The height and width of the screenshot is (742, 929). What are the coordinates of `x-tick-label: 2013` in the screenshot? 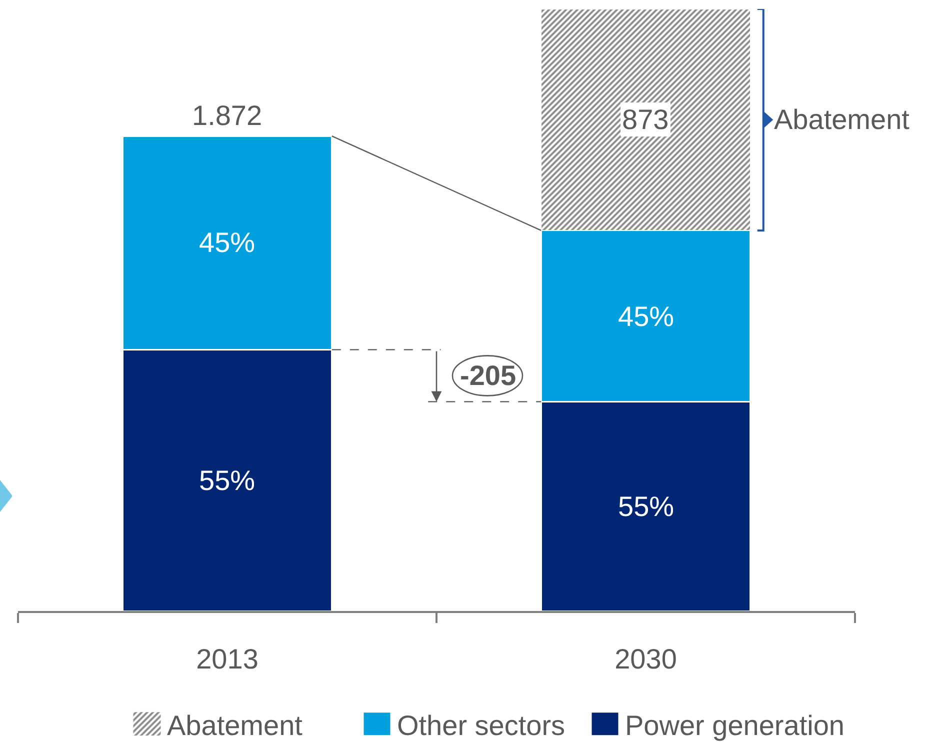 It's located at (227, 658).